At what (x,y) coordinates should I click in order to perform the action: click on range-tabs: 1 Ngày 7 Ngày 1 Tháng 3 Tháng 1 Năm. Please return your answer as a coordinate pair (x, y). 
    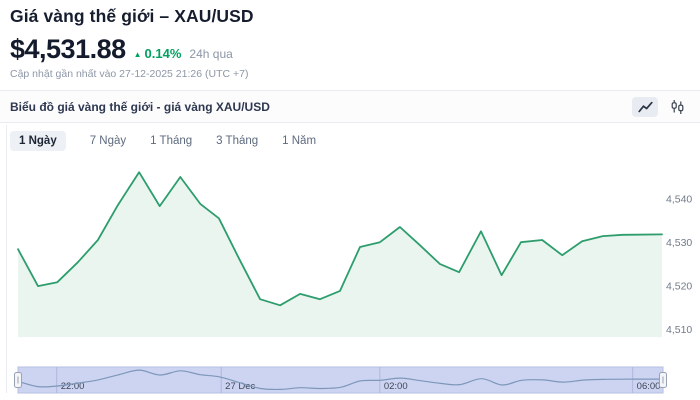
    Looking at the image, I should click on (163, 141).